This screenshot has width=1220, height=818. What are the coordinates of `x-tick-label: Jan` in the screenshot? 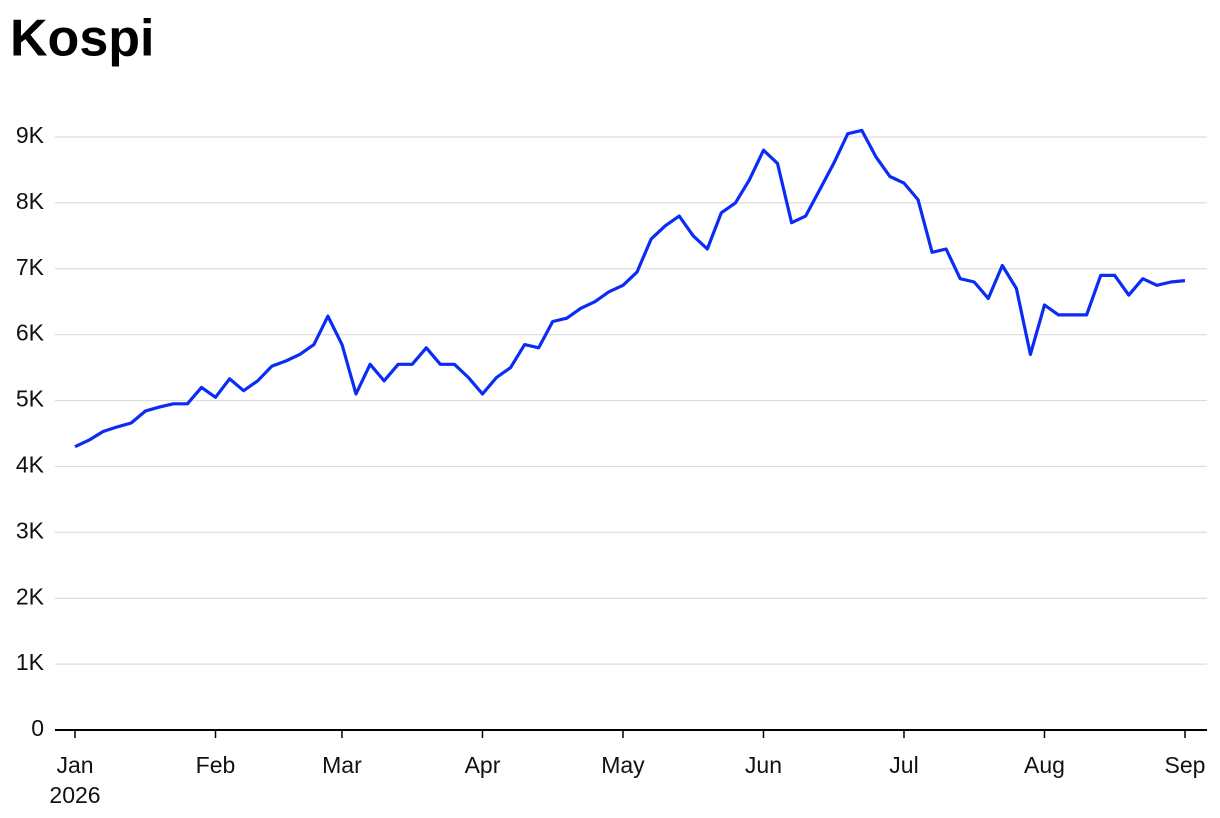 It's located at (74, 765).